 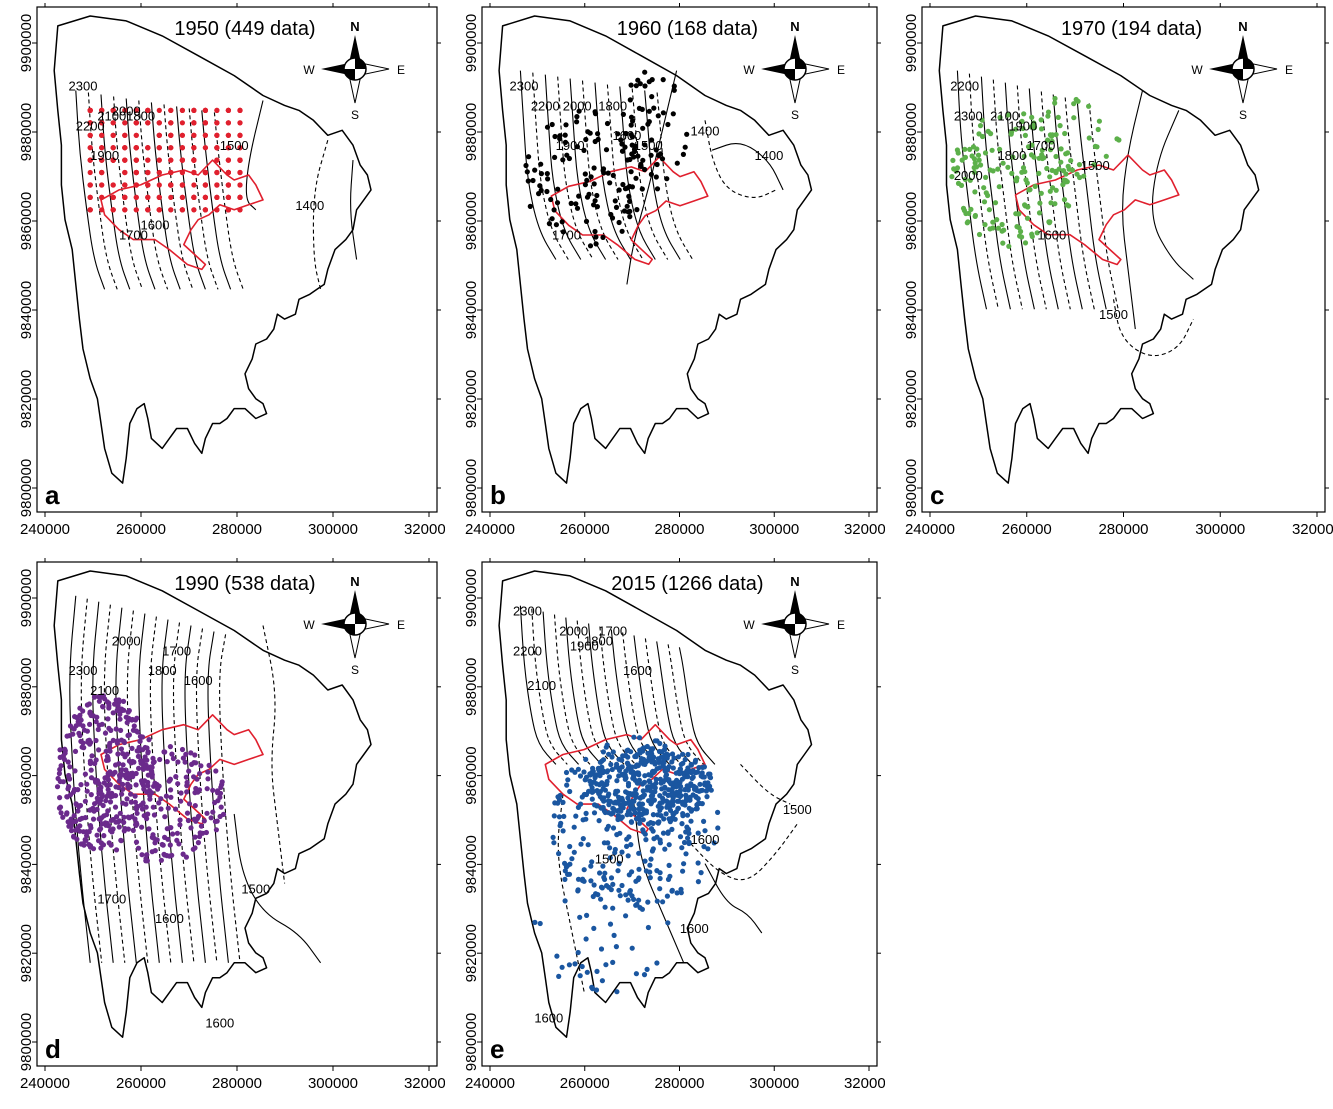 I want to click on y-tick-label: 9880000, so click(x=26, y=687).